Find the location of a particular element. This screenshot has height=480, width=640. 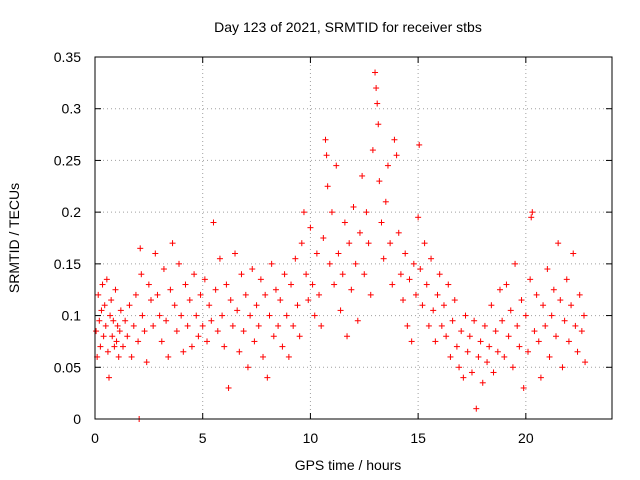

x-tick-label: 20 is located at coordinates (526, 438).